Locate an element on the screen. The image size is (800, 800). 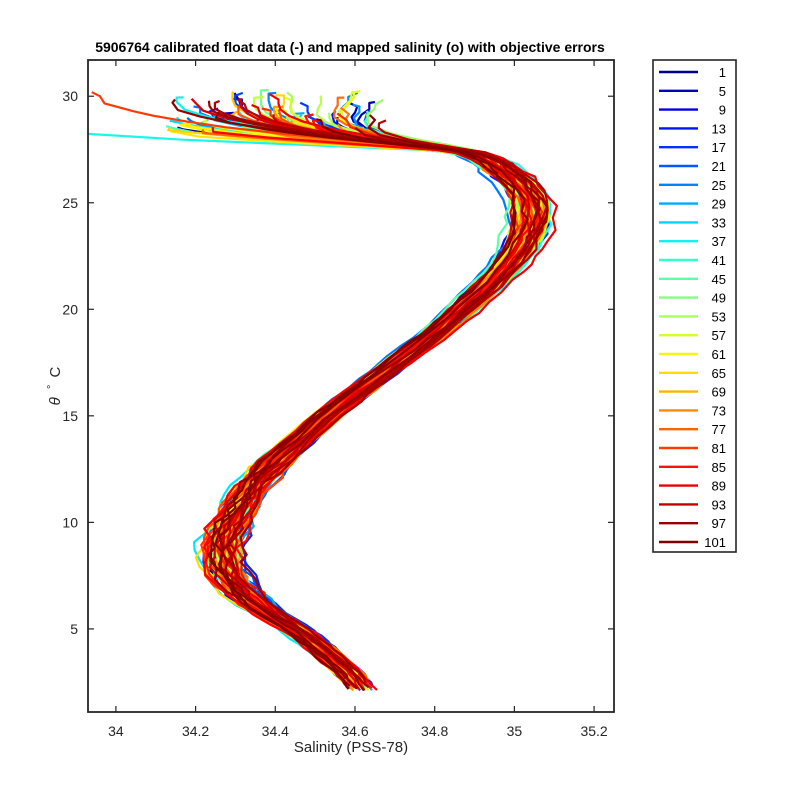
y-axis-label: θ ° C is located at coordinates (53, 385).